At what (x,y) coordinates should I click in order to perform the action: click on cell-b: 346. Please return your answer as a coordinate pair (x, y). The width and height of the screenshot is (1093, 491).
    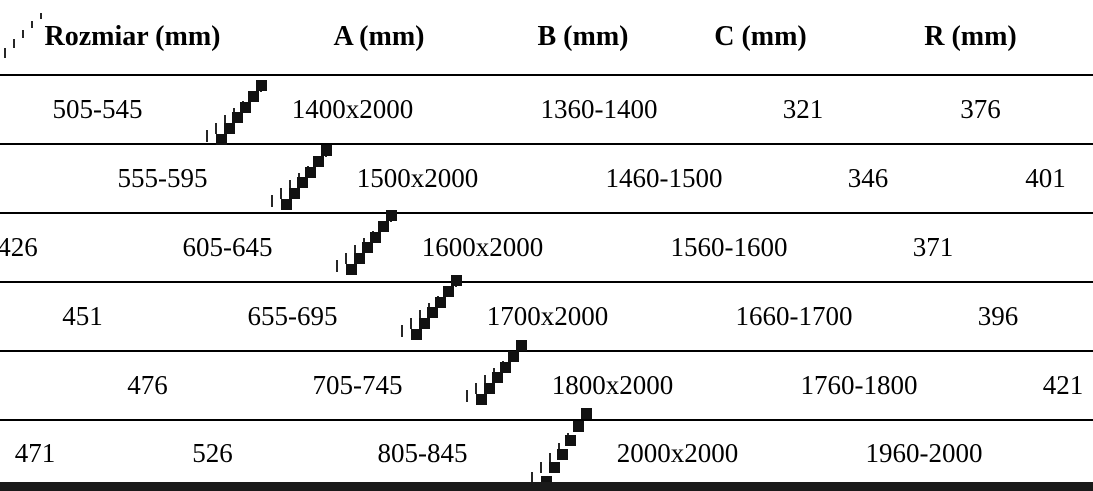
    Looking at the image, I should click on (690, 178).